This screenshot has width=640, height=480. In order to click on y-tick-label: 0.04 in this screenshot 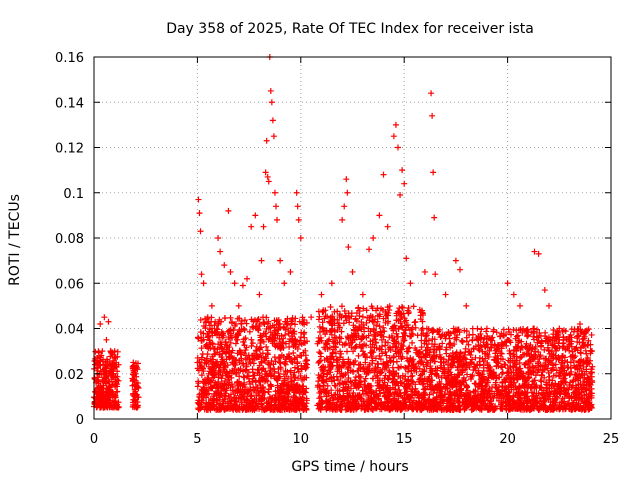, I will do `click(69, 330)`.